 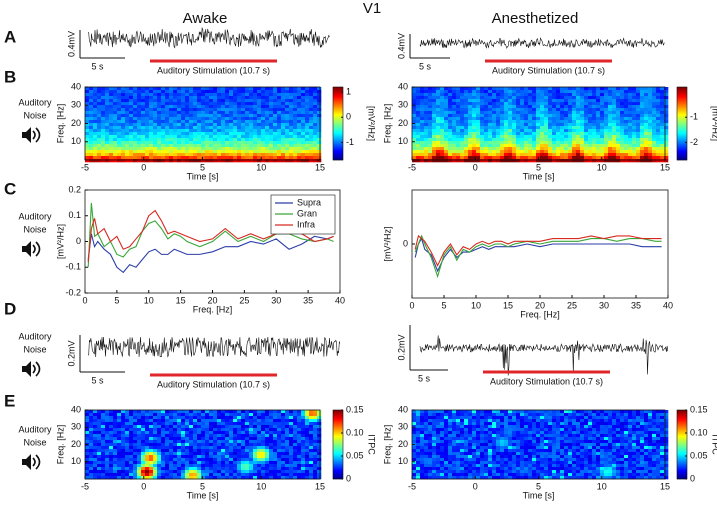 What do you see at coordinates (85, 167) in the screenshot?
I see `x-tick-label: -5` at bounding box center [85, 167].